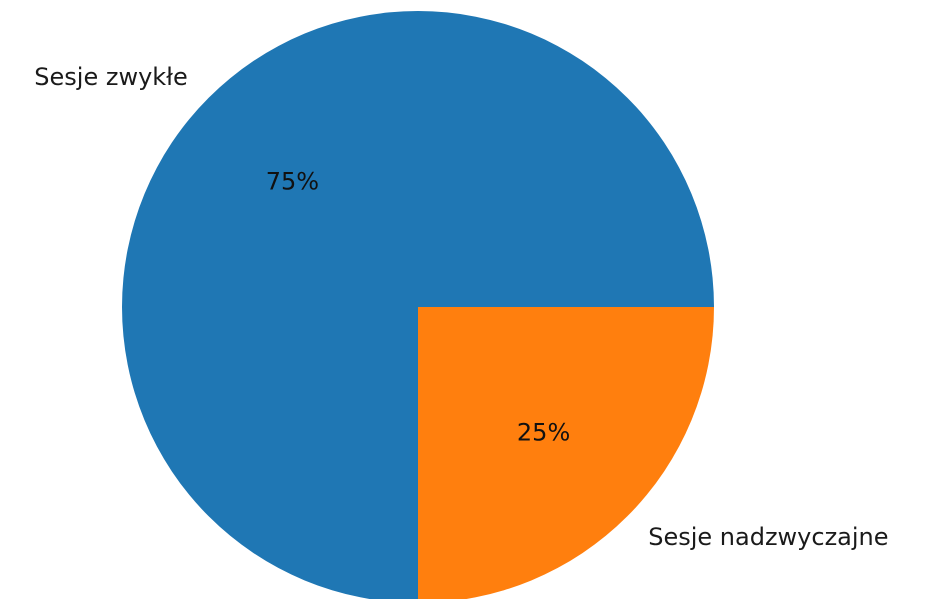 The width and height of the screenshot is (930, 599). I want to click on slice-label-1: Sesje nadzwyczajne, so click(768, 537).